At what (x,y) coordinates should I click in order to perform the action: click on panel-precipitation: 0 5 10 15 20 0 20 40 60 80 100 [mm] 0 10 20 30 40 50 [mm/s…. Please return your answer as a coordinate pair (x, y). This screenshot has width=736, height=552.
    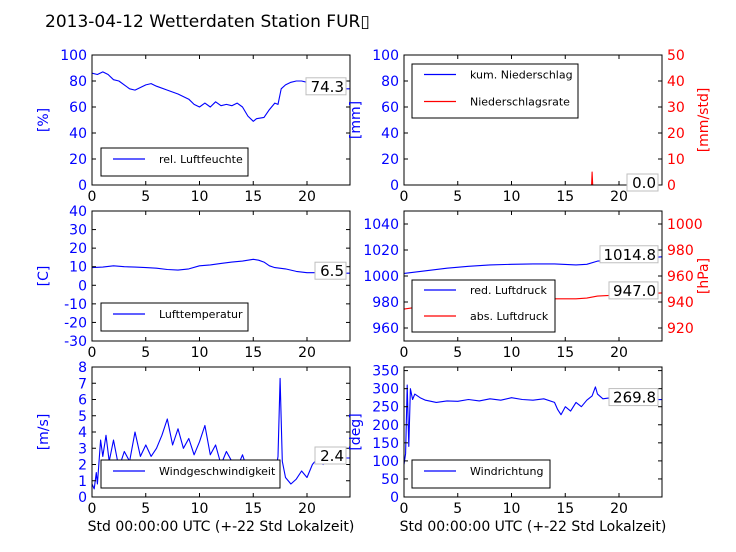
    Looking at the image, I should click on (530, 126).